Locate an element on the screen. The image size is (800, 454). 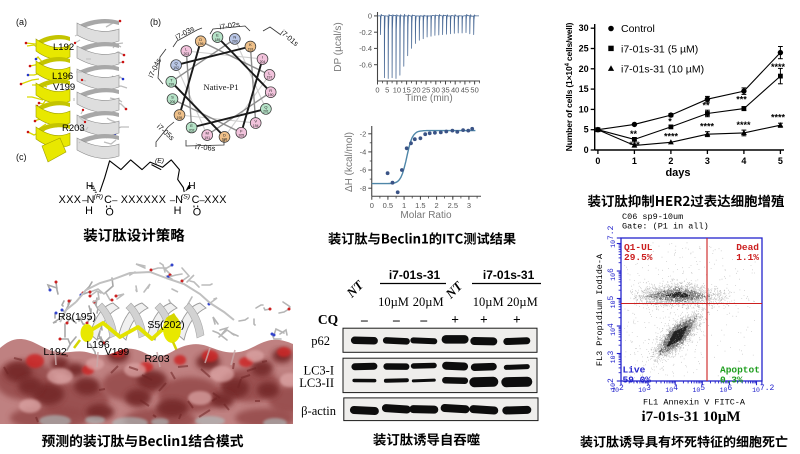
svg-text: 20µM is located at coordinates (428, 302).